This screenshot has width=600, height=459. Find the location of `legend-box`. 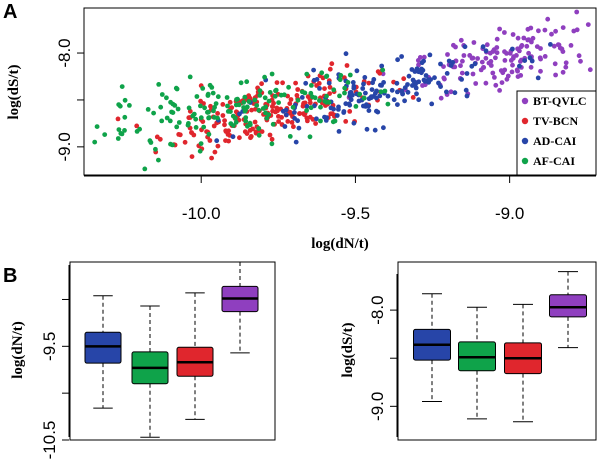

legend-box is located at coordinates (556, 133).